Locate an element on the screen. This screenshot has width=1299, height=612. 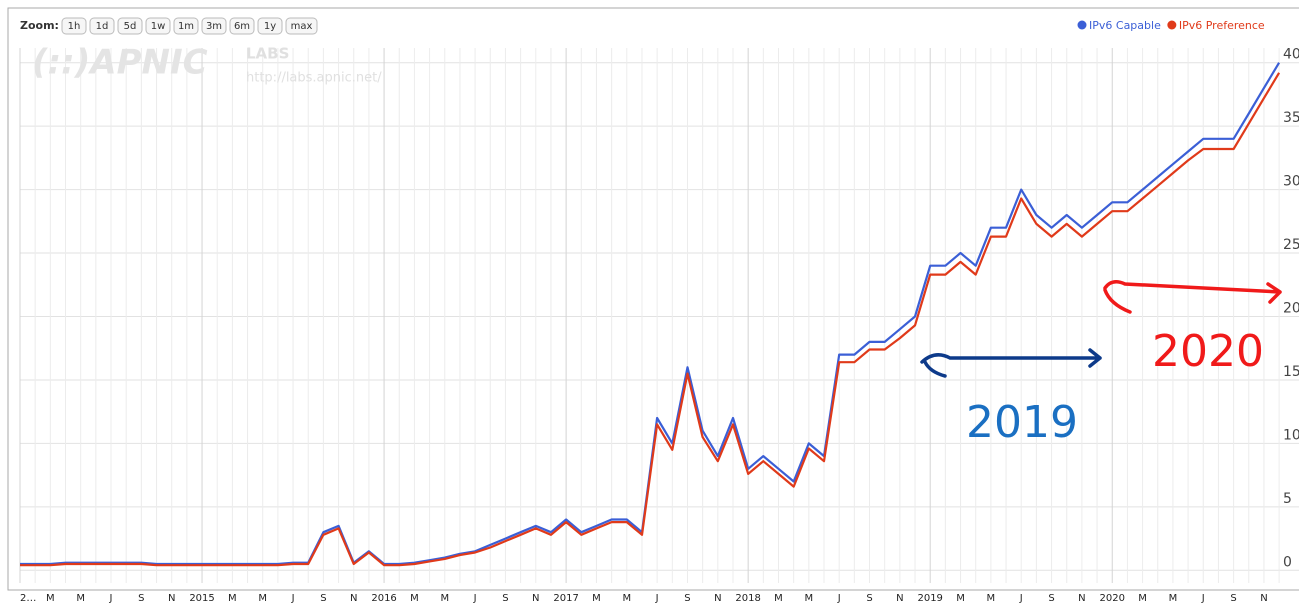
zoom-button-label: max is located at coordinates (302, 26).